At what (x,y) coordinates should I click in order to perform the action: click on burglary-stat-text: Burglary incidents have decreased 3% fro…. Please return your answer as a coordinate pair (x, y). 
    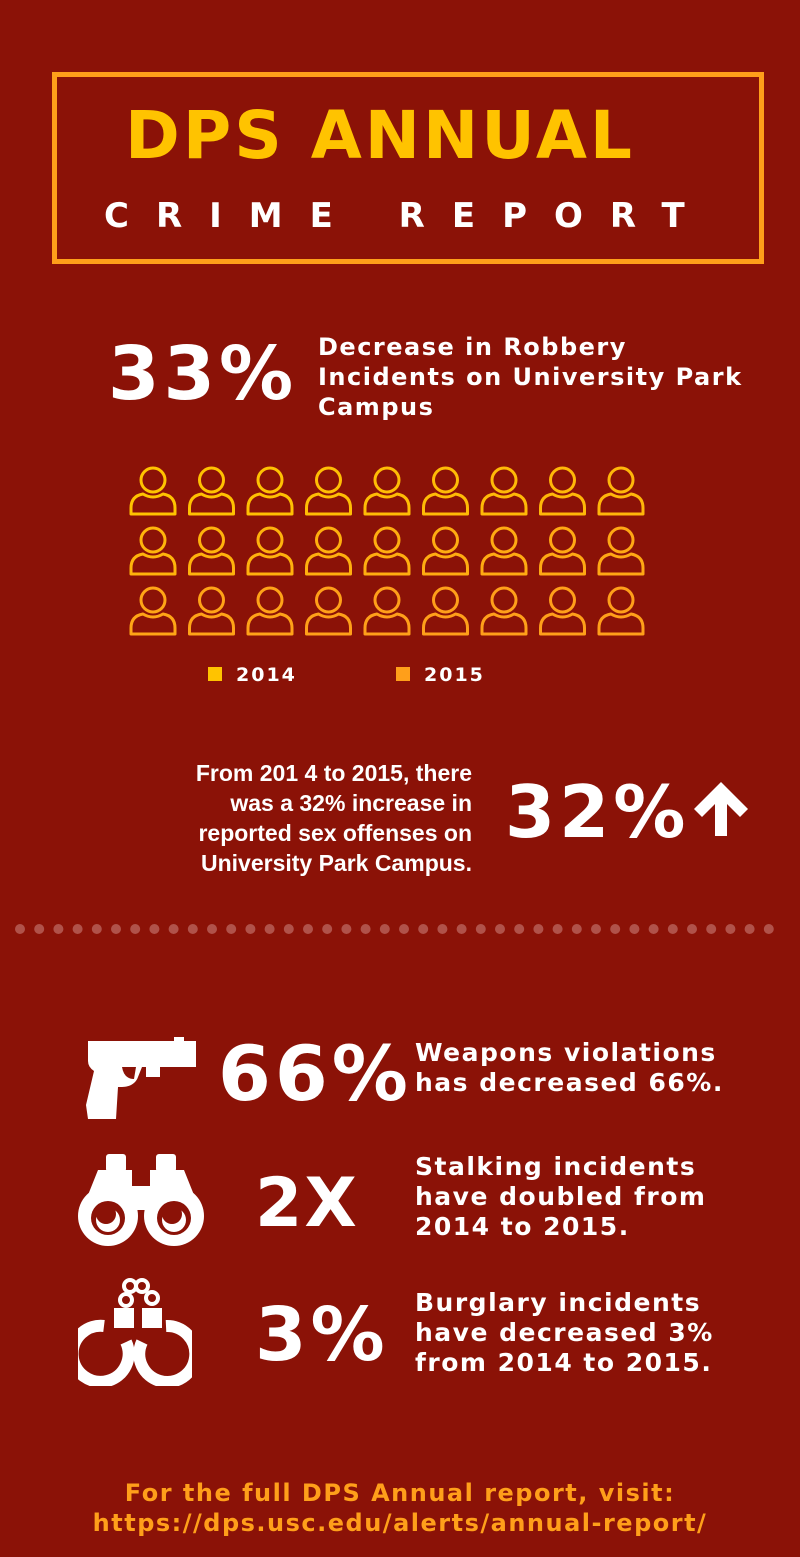
    Looking at the image, I should click on (564, 1332).